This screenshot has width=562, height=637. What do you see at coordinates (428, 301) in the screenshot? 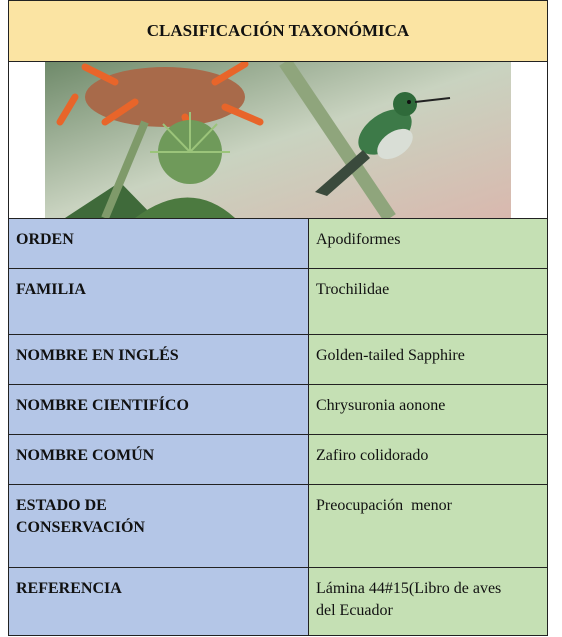
I see `field-value: Trochilidae` at bounding box center [428, 301].